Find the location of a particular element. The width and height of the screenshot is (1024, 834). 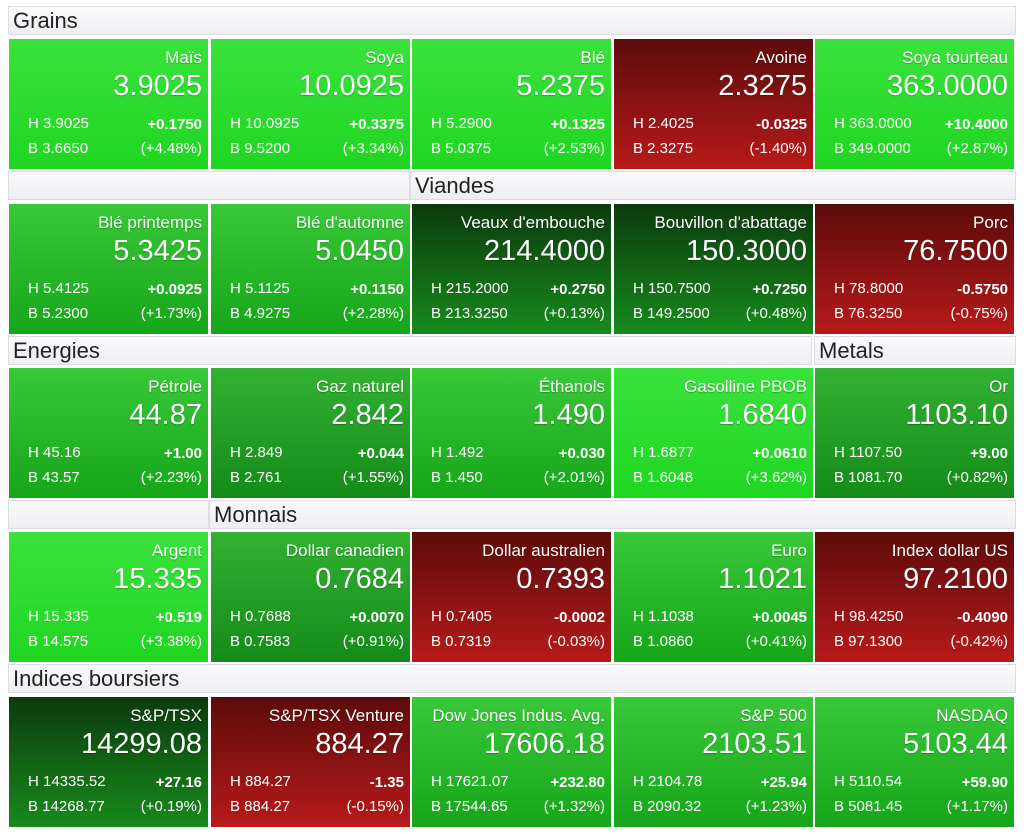

quote-change-percent: (+0.41%) is located at coordinates (776, 641).